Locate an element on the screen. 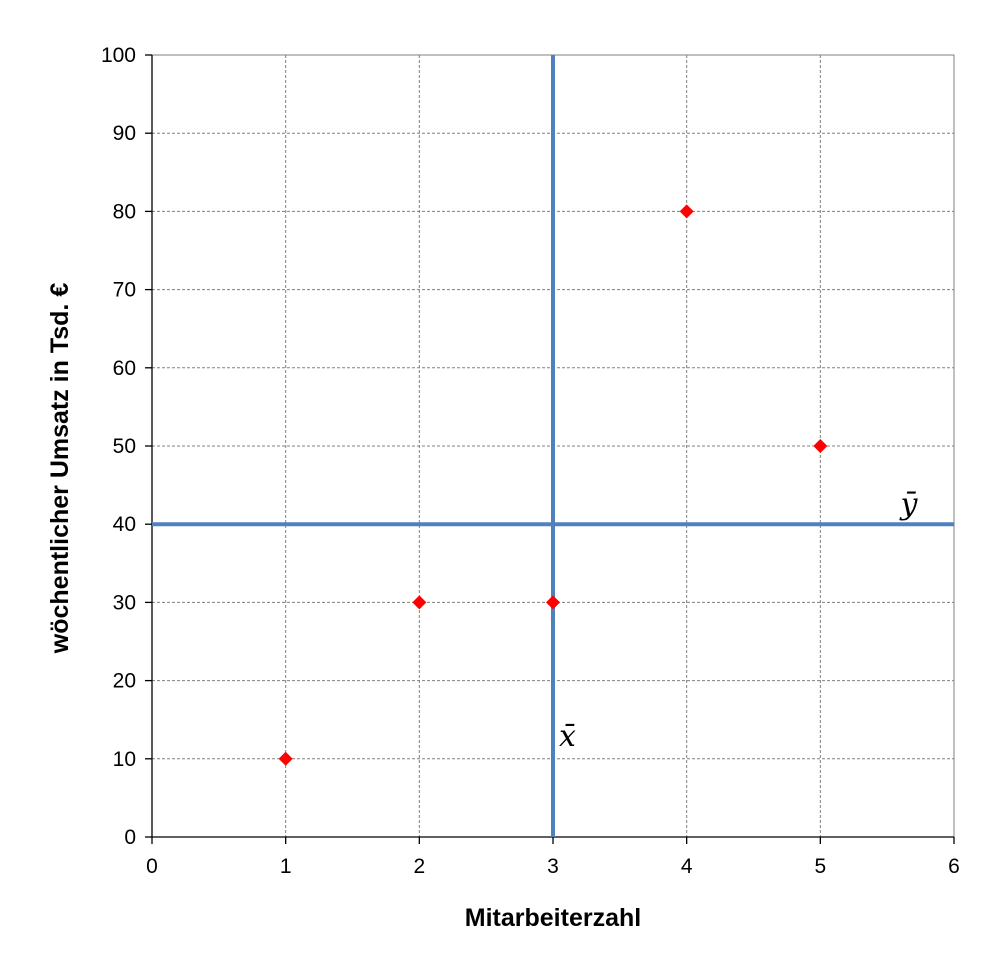 The image size is (1006, 978). y-tick-label: 70 is located at coordinates (124, 290).